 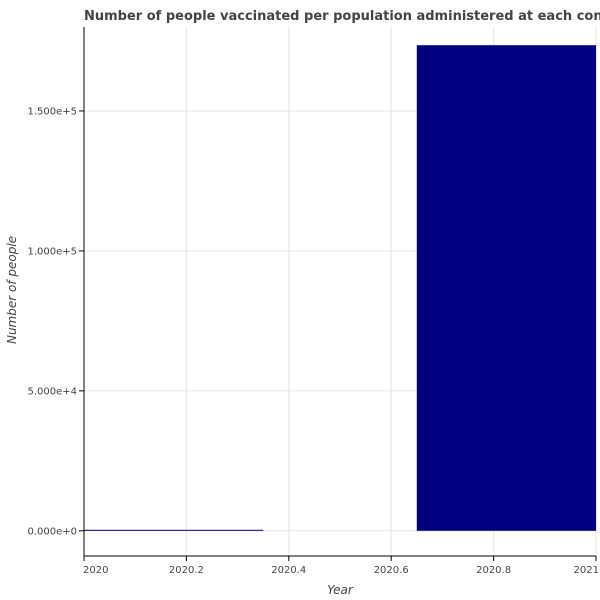 What do you see at coordinates (52, 391) in the screenshot?
I see `y-tick-label: 5.000e+4` at bounding box center [52, 391].